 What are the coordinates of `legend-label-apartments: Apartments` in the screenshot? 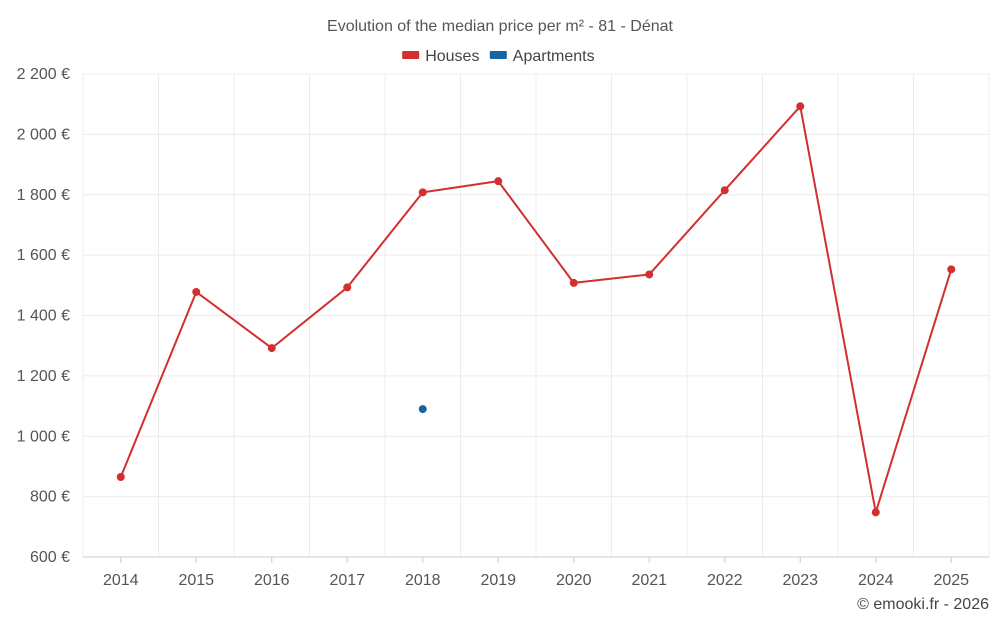 It's located at (554, 56).